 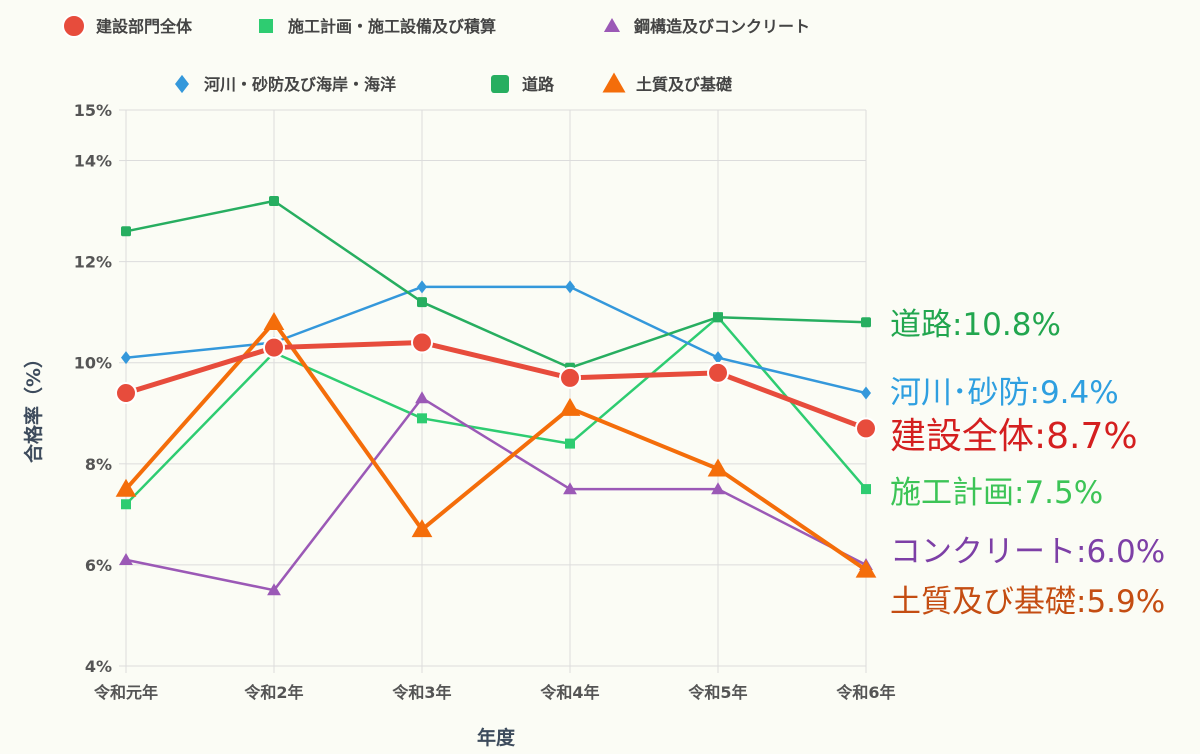 What do you see at coordinates (1027, 602) in the screenshot?
I see `end-value-label: 土質及び基礎:5.9%` at bounding box center [1027, 602].